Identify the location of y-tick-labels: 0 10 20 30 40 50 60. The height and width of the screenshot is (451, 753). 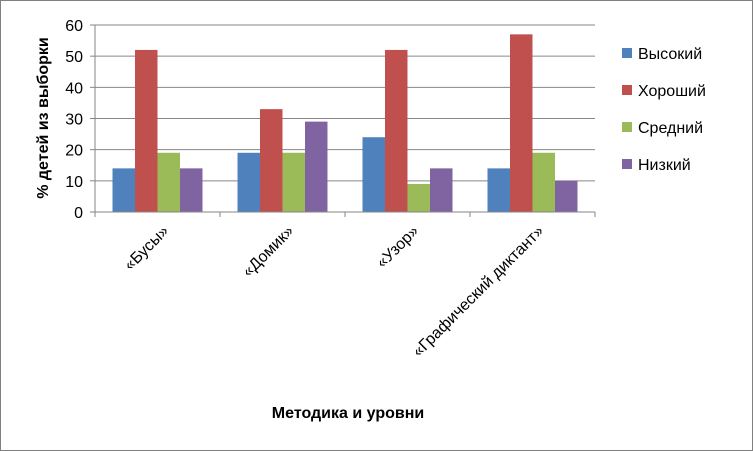
(80, 120).